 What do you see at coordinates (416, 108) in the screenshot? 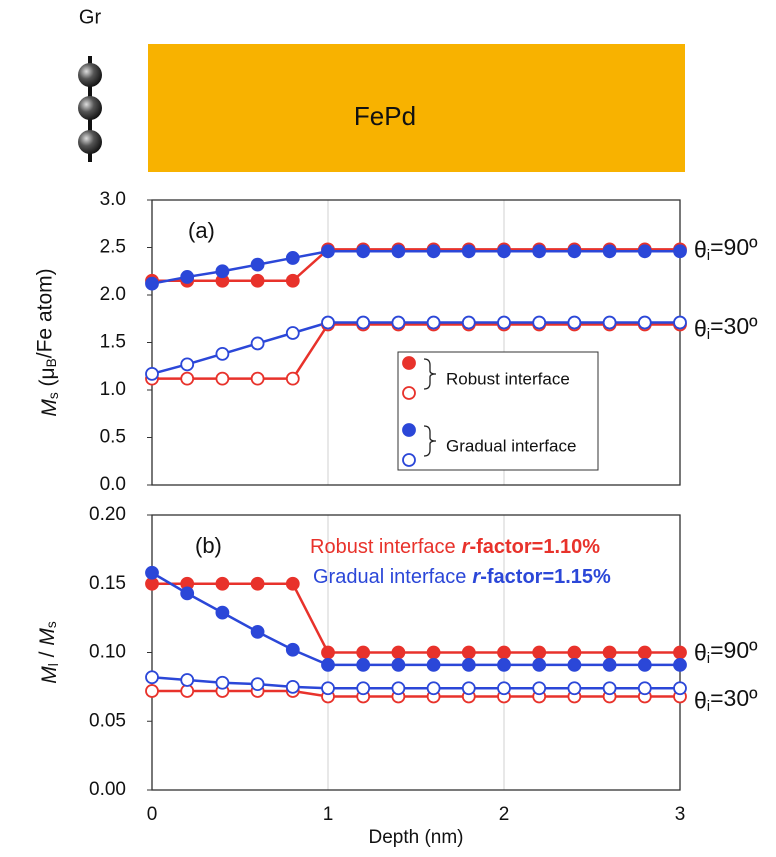
I see `fepd-layer` at bounding box center [416, 108].